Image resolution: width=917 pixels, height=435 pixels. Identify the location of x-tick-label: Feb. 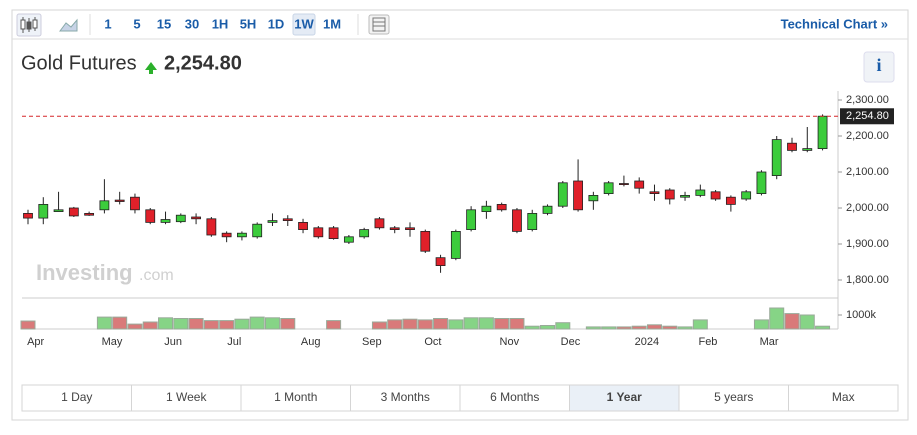
(707, 342).